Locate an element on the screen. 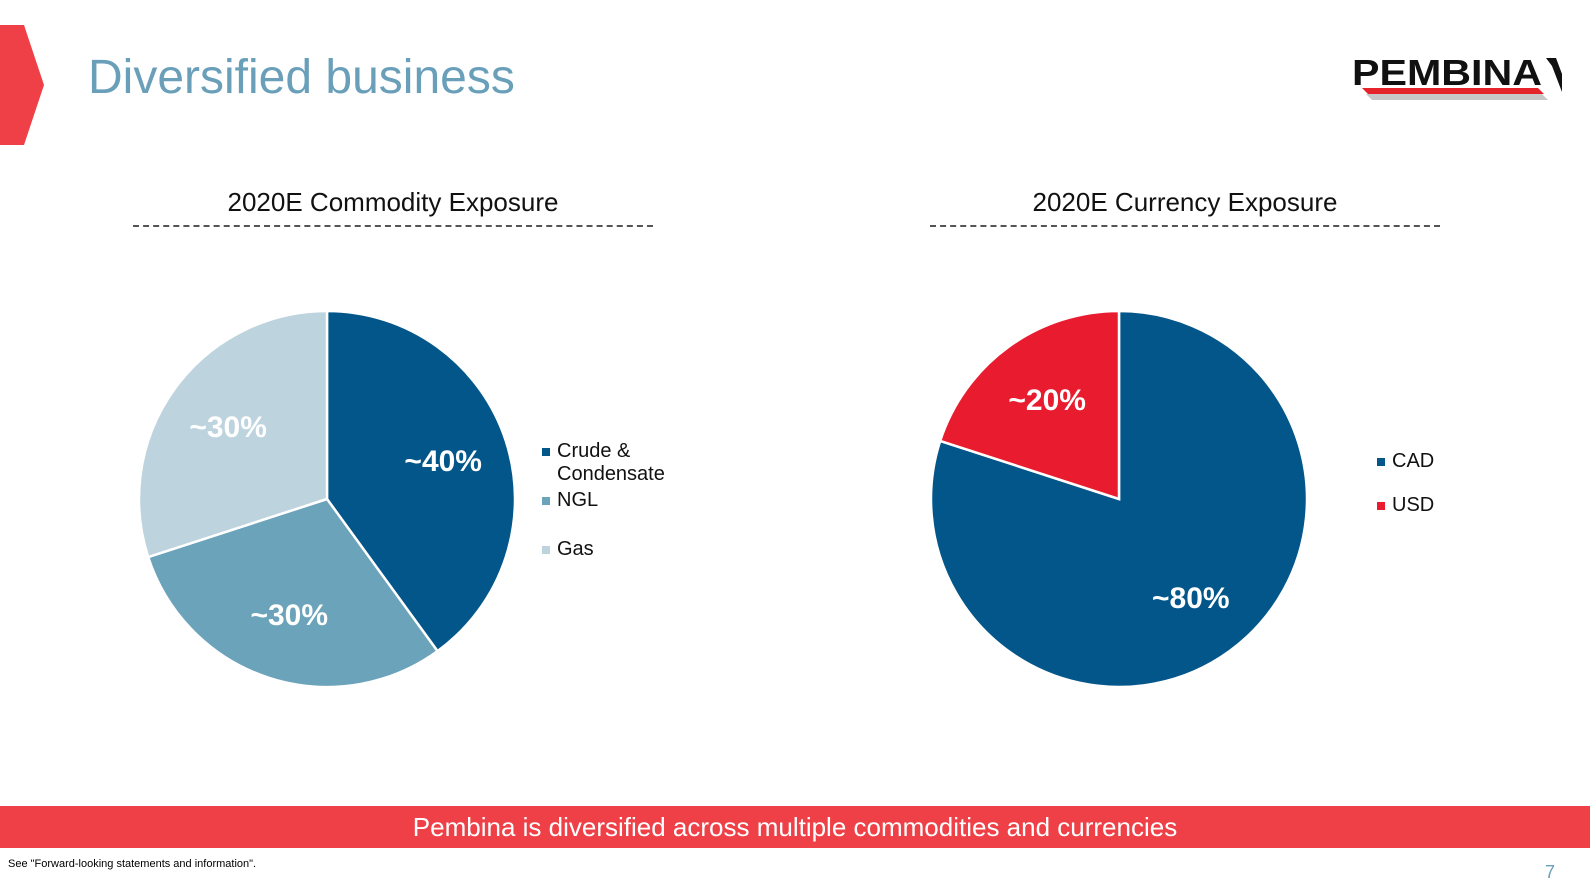 This screenshot has width=1590, height=894. data-label-ngl: ~30% is located at coordinates (289, 615).